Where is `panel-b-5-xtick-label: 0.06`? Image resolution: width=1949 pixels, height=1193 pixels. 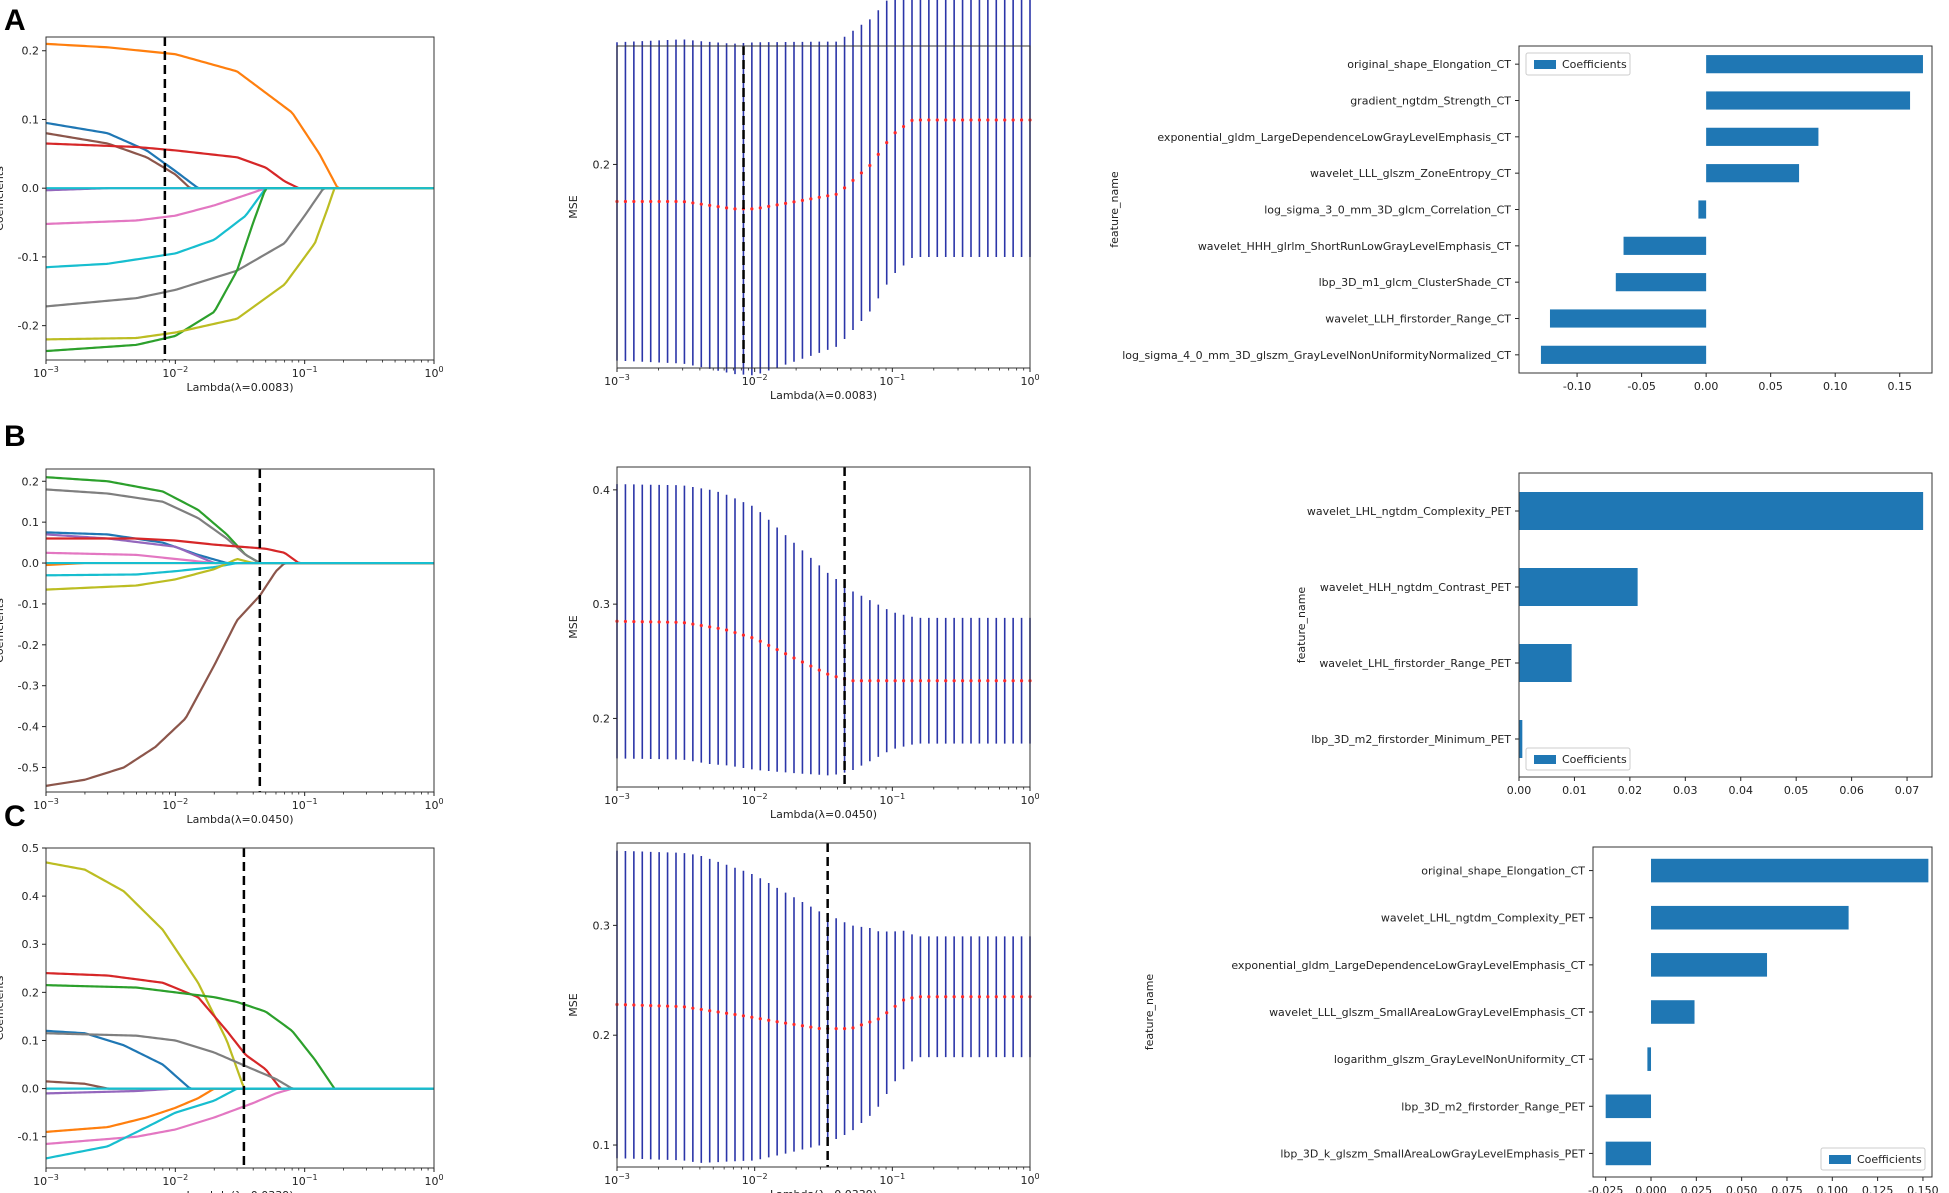 panel-b-5-xtick-label: 0.06 is located at coordinates (1851, 790).